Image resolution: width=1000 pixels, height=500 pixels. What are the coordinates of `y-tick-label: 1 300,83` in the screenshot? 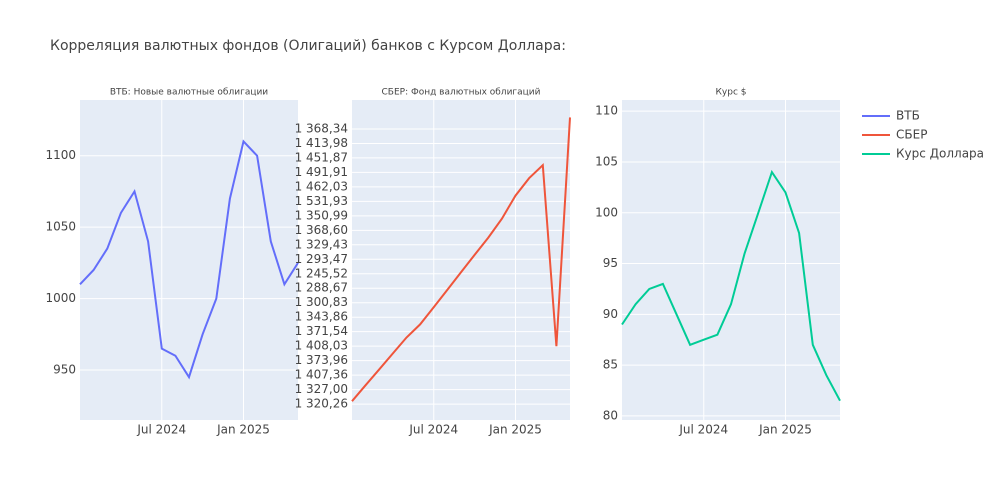 It's located at (321, 302).